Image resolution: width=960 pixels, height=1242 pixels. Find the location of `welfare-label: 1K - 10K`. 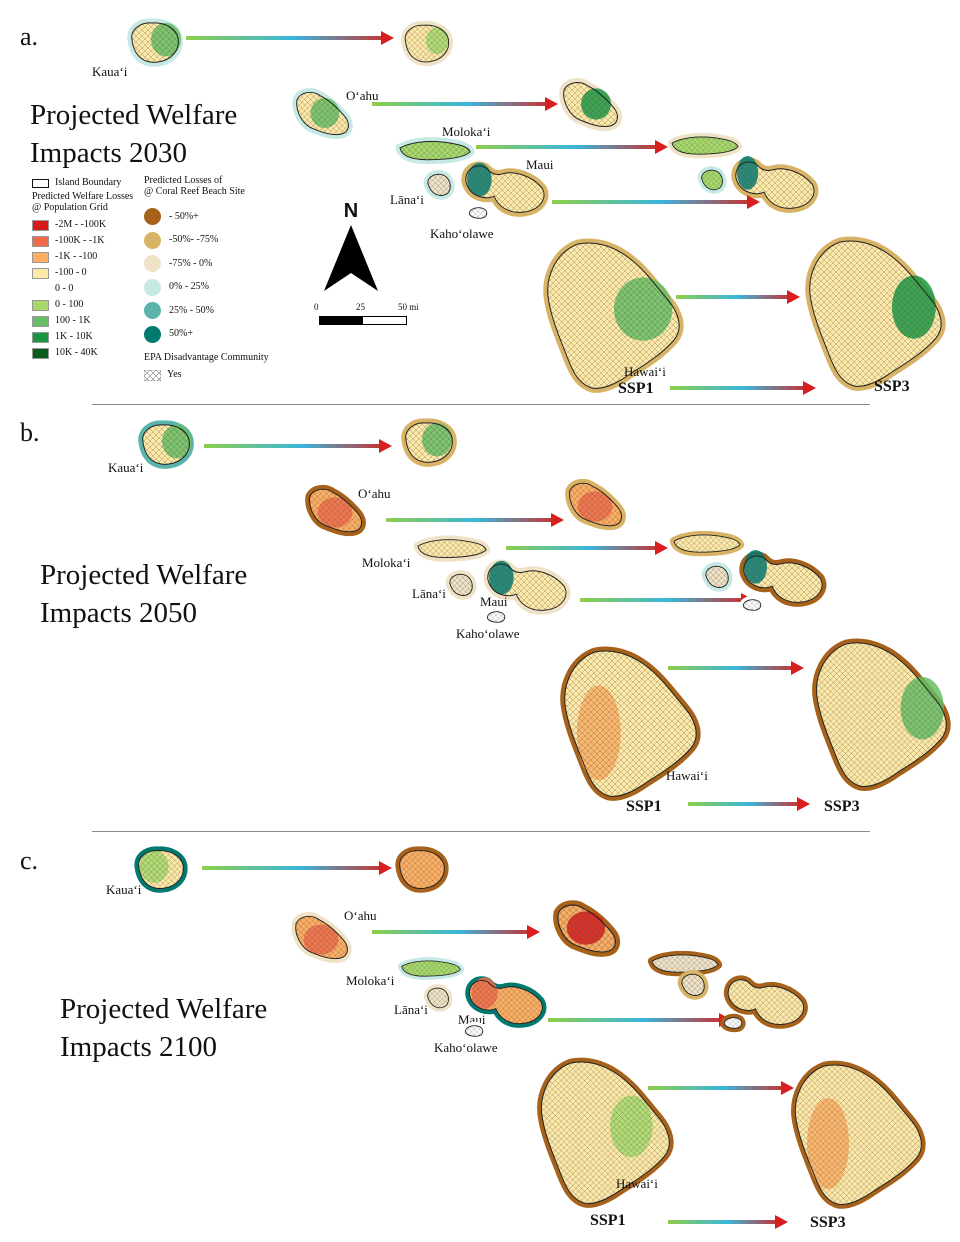

welfare-label: 1K - 10K is located at coordinates (74, 336).